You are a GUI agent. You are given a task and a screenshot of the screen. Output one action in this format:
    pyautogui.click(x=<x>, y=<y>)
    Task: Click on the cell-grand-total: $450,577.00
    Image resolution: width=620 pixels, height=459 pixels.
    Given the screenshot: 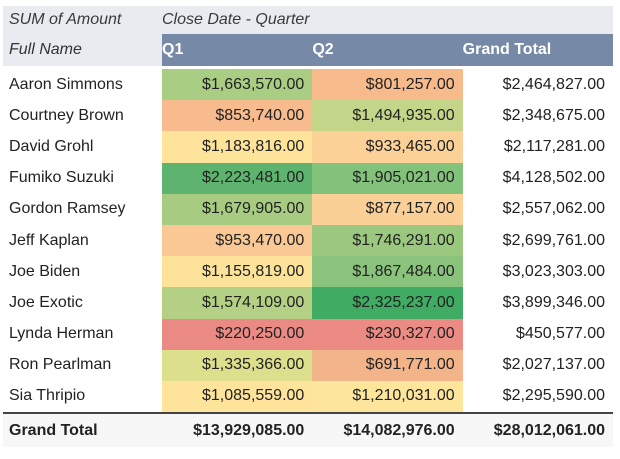 What is the action you would take?
    pyautogui.click(x=560, y=334)
    